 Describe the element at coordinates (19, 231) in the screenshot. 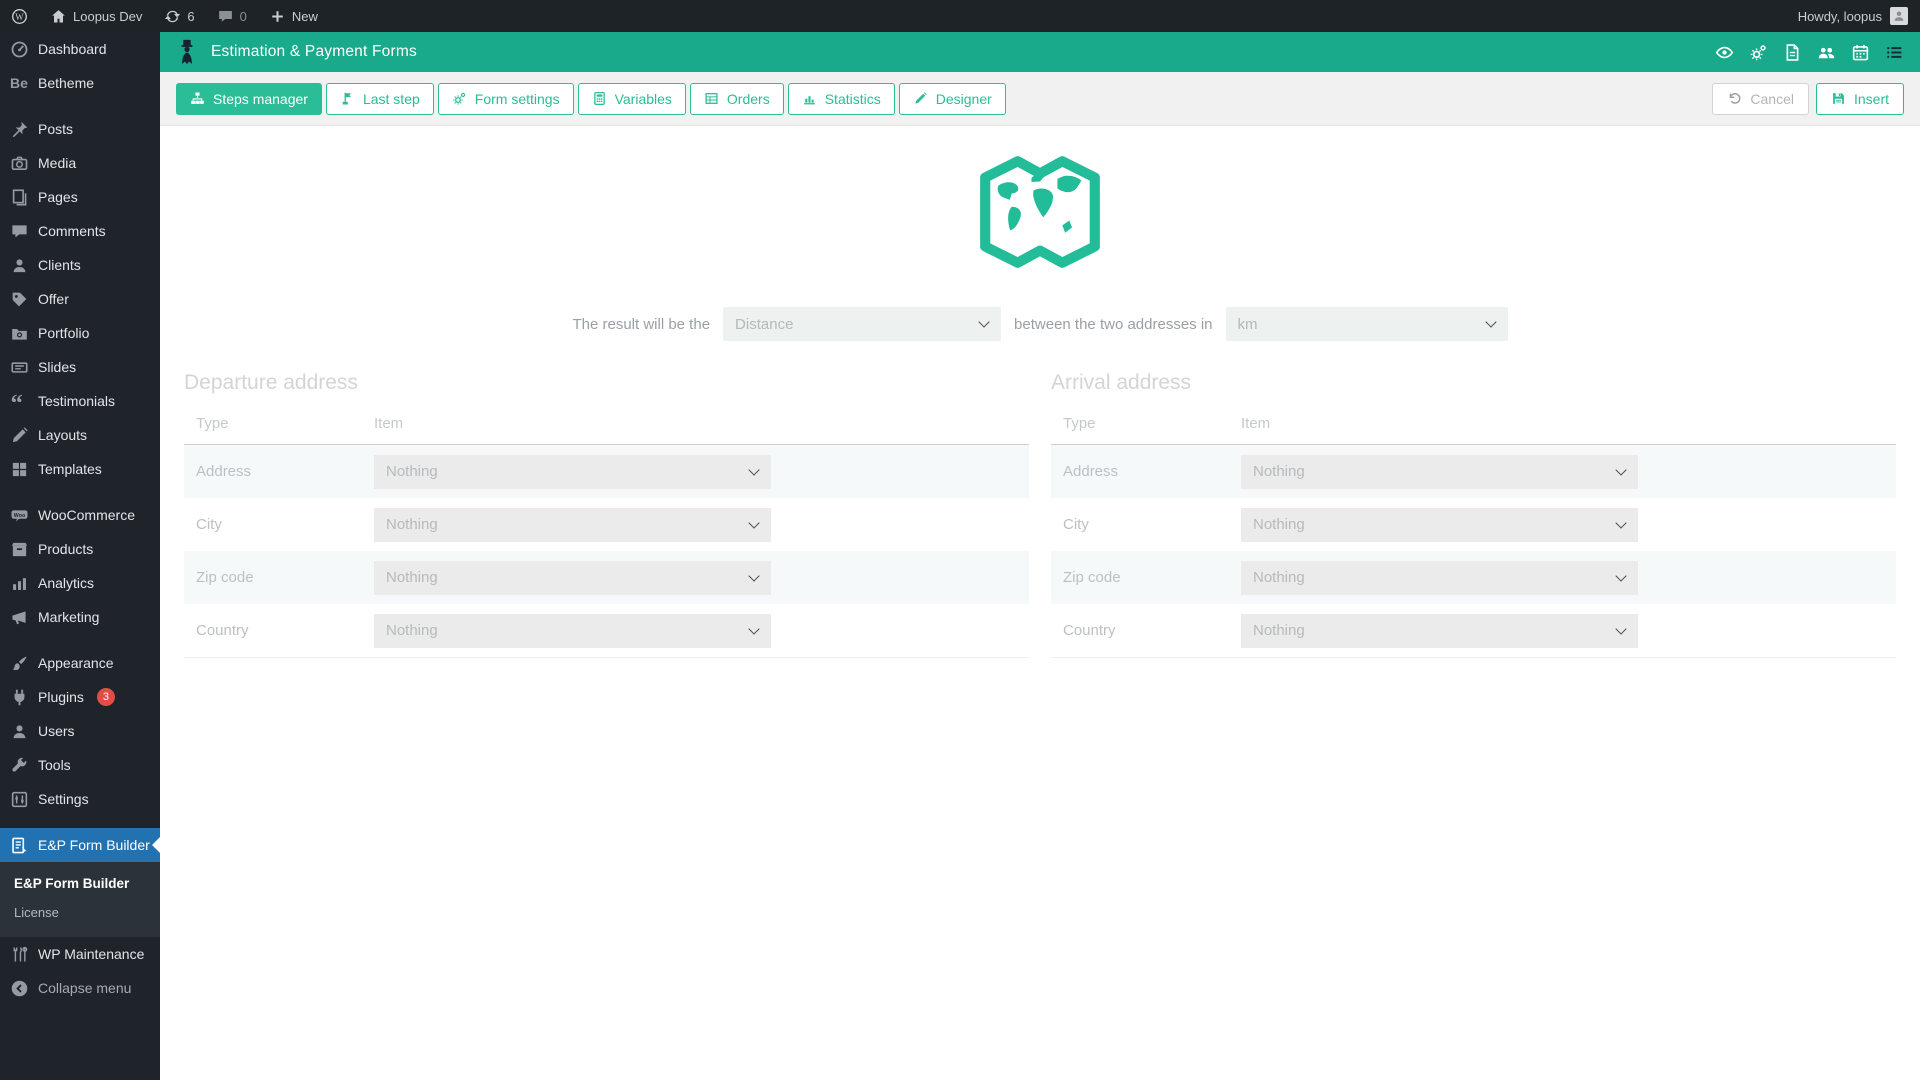

I see `comment-icon` at that location.